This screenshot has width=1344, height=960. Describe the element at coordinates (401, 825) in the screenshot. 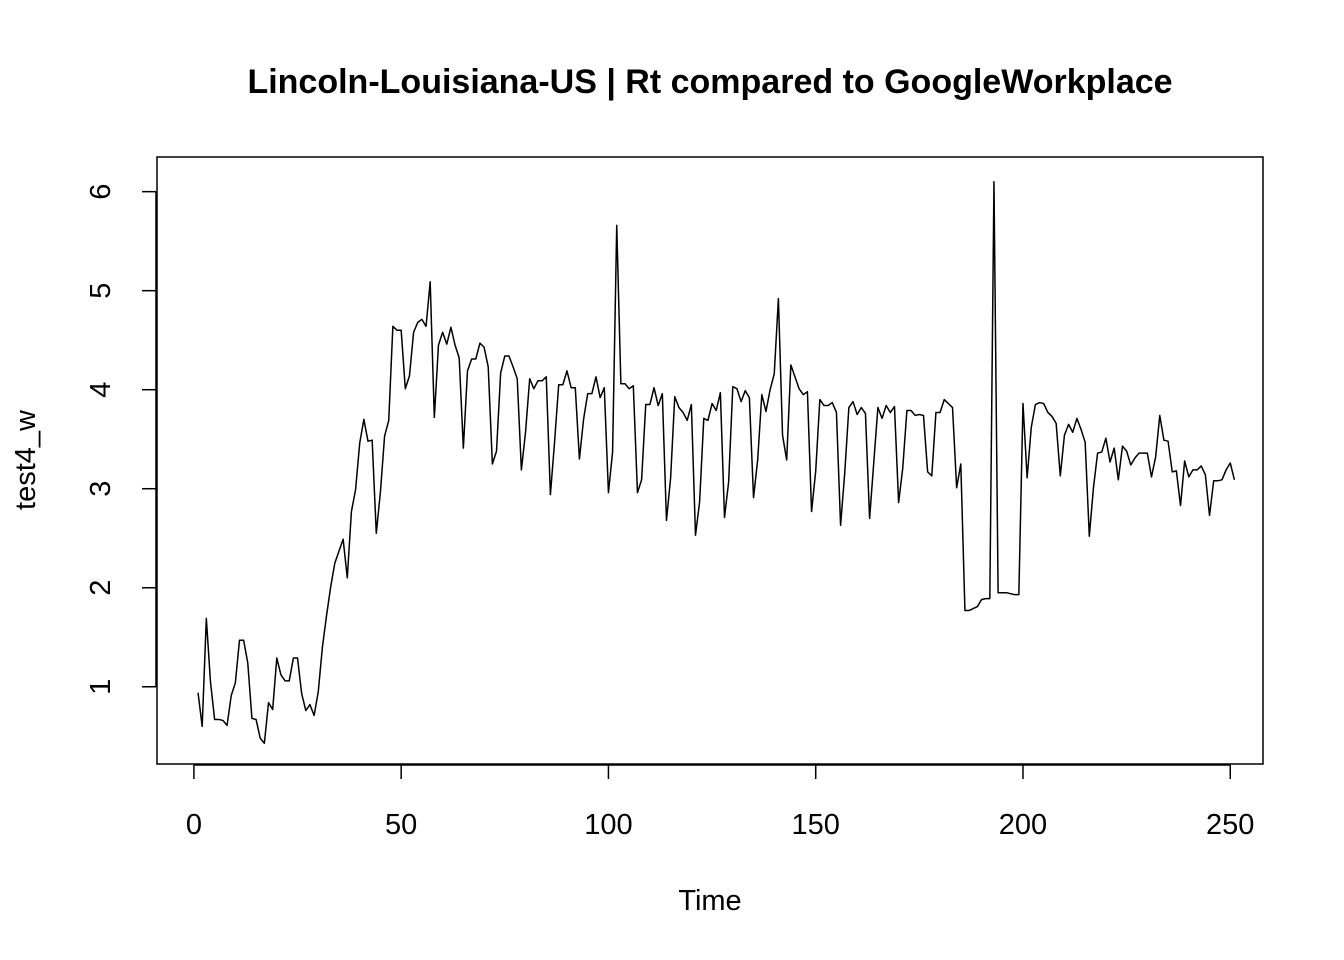

I see `x-tick-label: 50` at that location.